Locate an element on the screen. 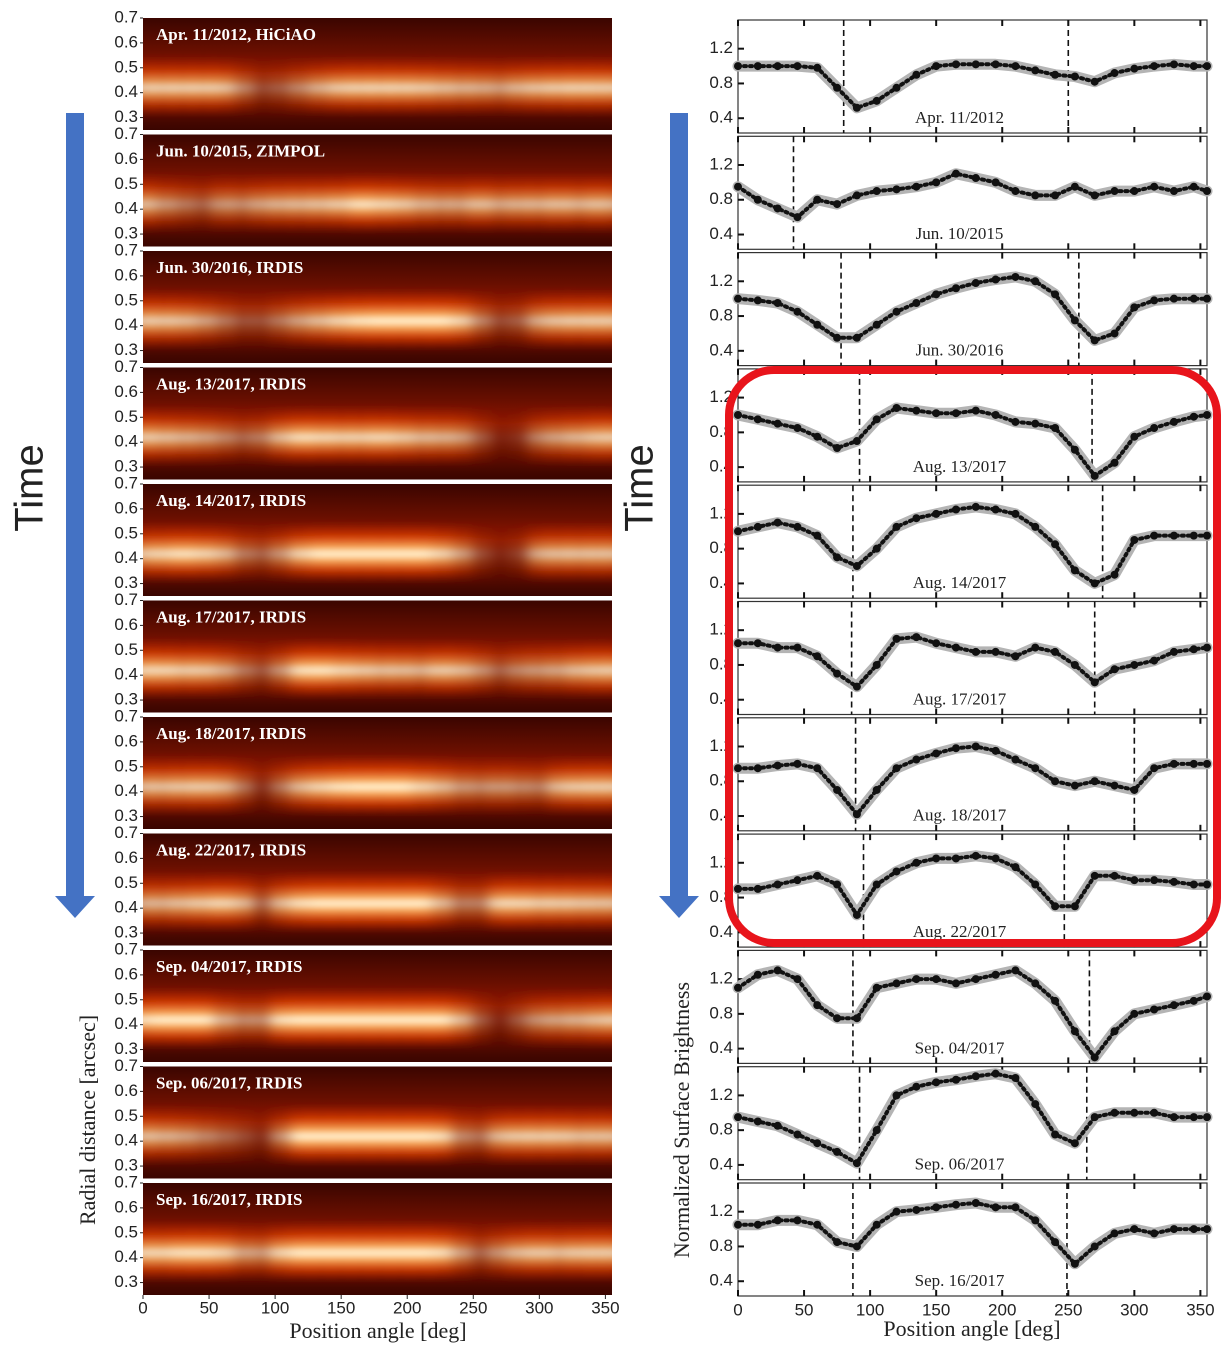  panel-label: Aug. 13/2017 is located at coordinates (960, 466).